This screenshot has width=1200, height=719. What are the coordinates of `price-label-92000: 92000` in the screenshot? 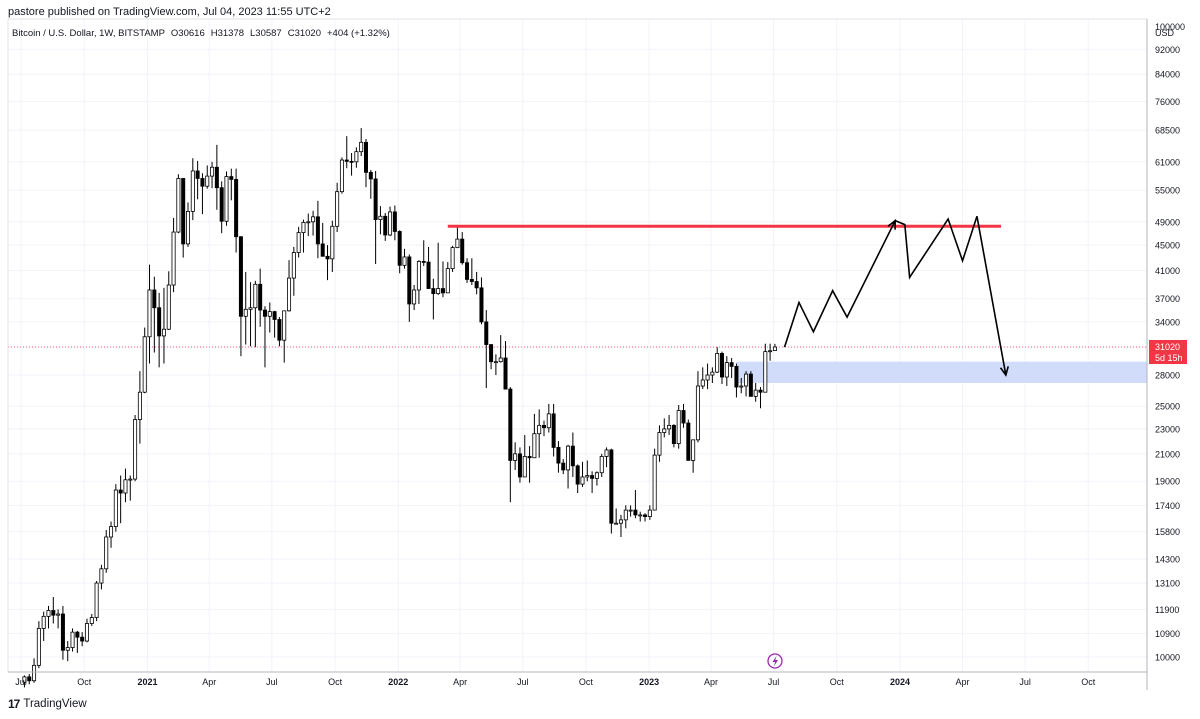 It's located at (1167, 50).